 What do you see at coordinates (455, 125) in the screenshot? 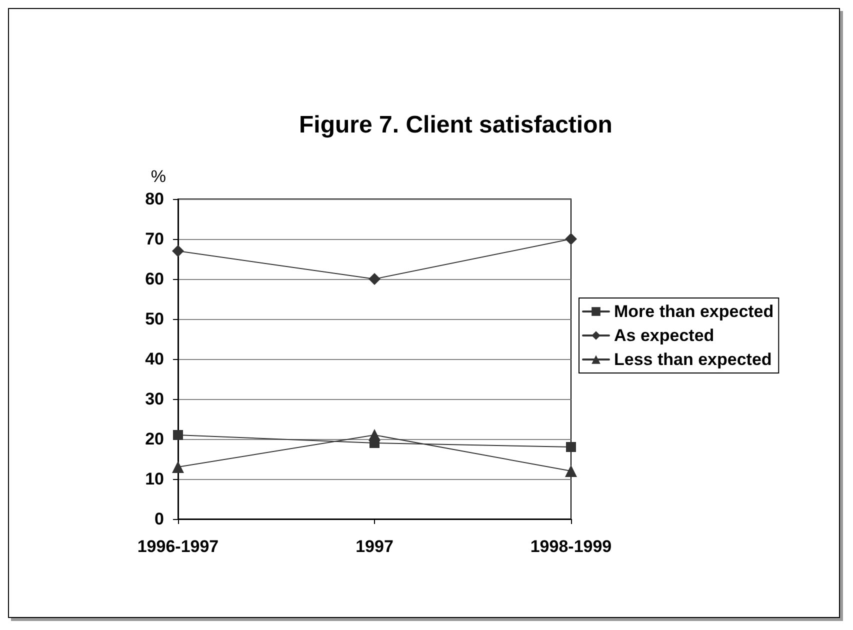
I see `chart-title: Figure 7. Client satisfaction` at bounding box center [455, 125].